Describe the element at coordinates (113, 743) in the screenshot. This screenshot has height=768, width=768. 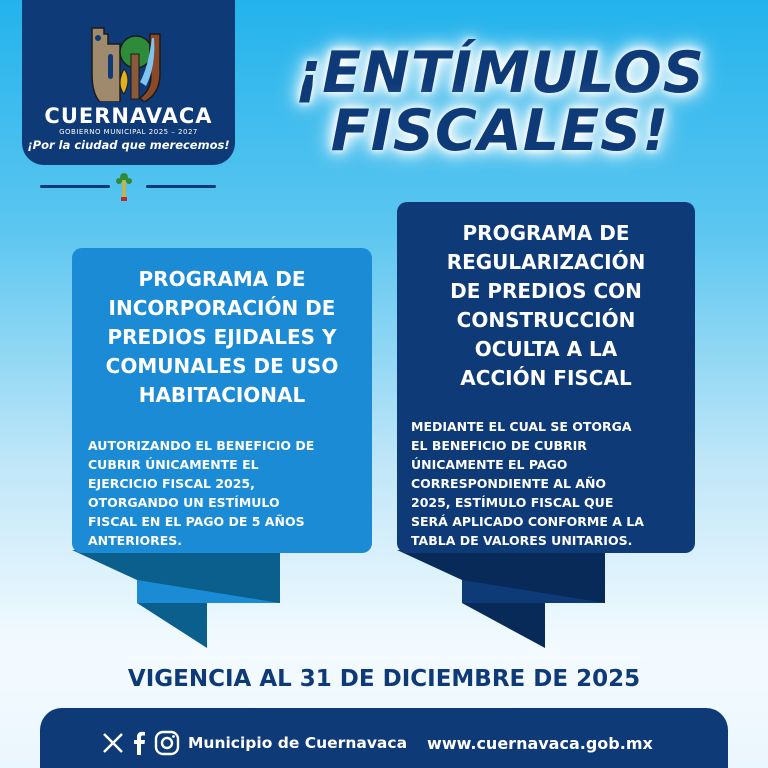
I see `x-icon` at that location.